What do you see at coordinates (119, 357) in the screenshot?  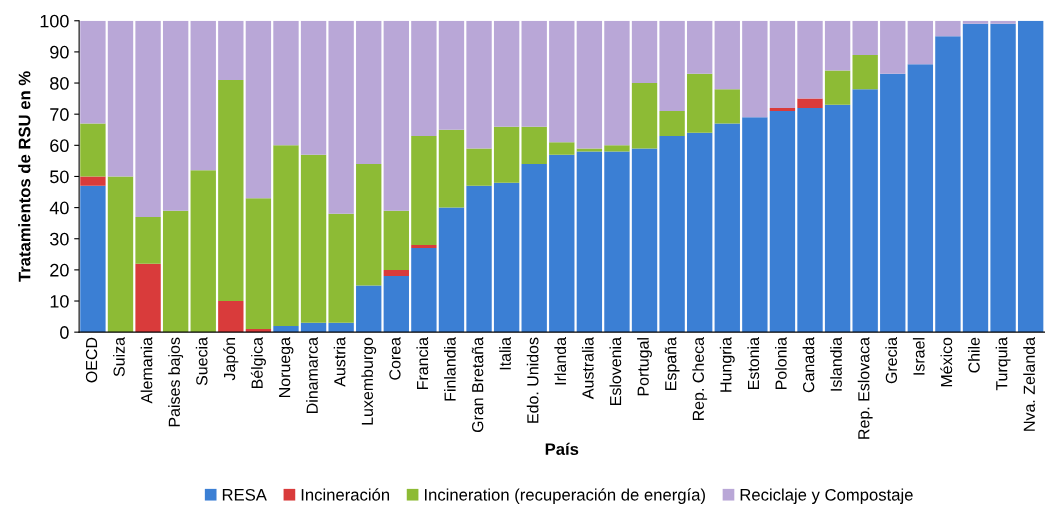 I see `x-tick-label: Suiza` at bounding box center [119, 357].